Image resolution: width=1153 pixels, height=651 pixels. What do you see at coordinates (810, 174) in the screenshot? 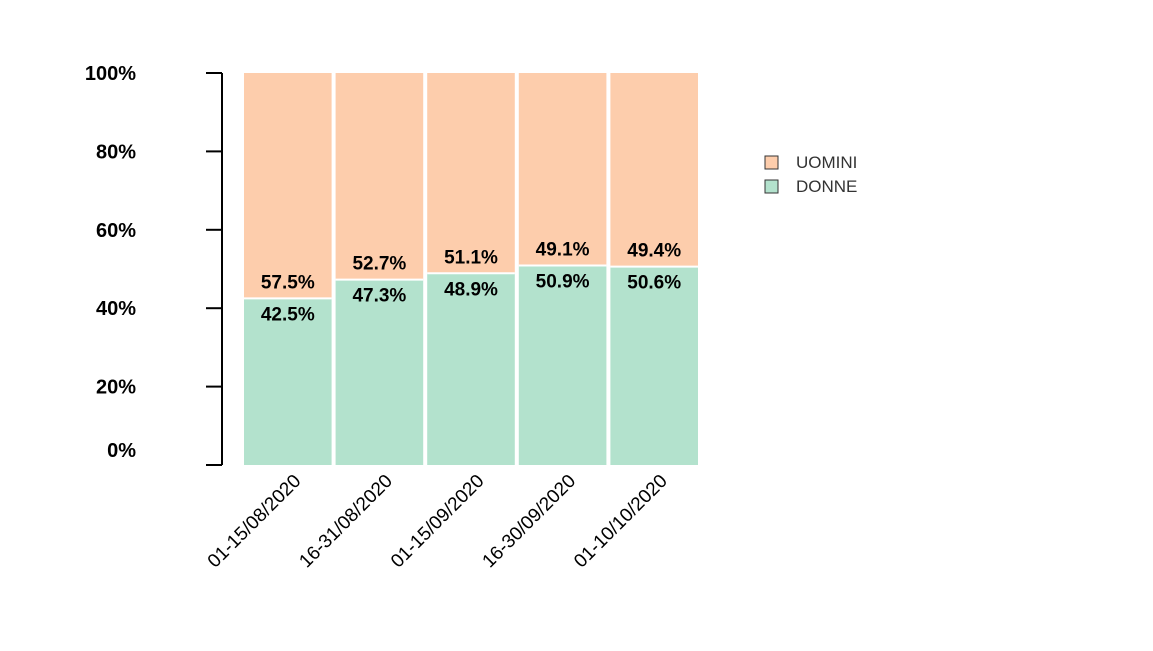
I see `legend: UOMINI DONNE` at bounding box center [810, 174].